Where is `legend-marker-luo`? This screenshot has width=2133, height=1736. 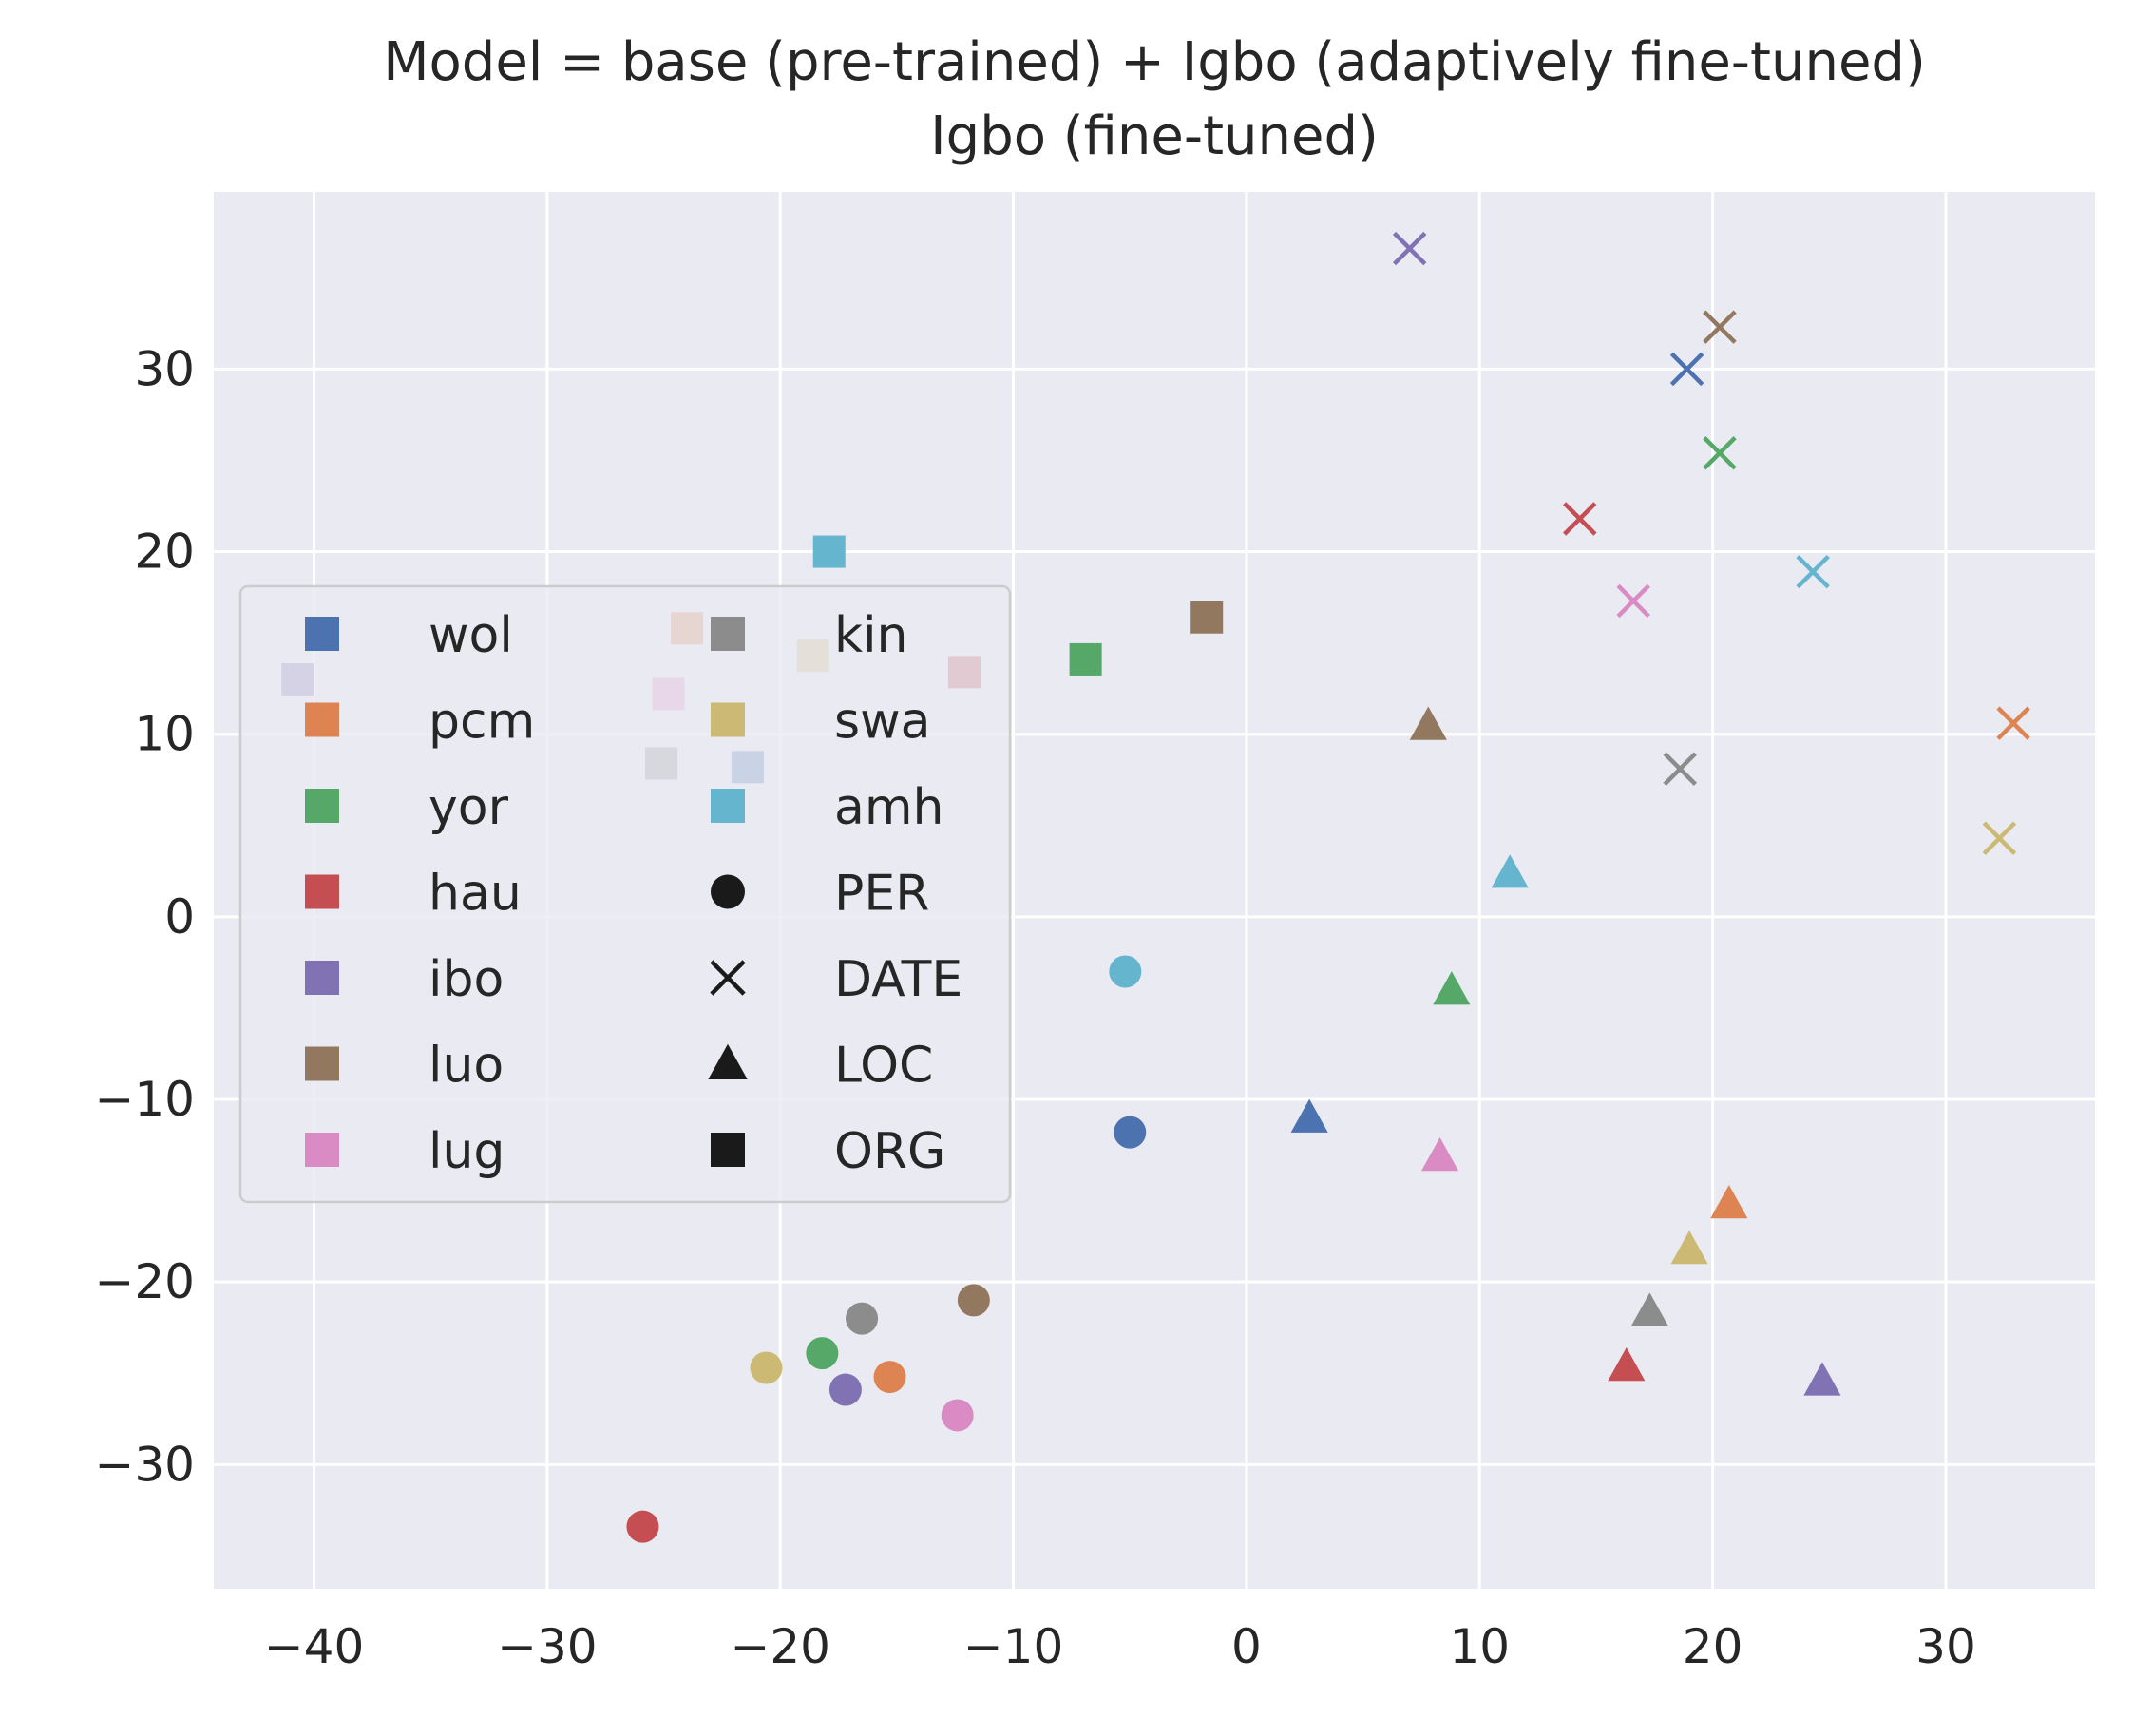 legend-marker-luo is located at coordinates (322, 1063).